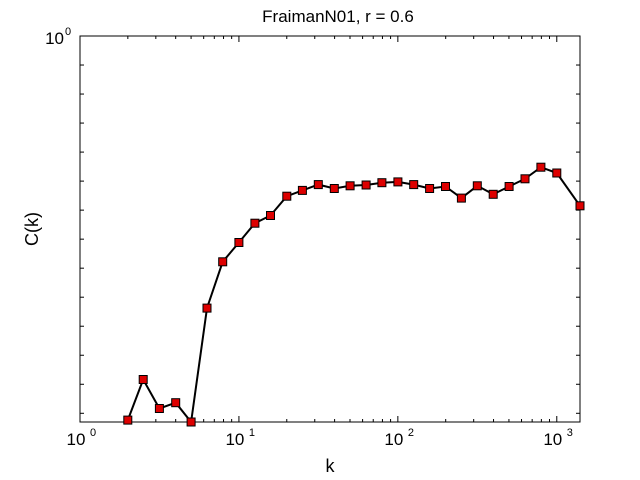 This screenshot has width=640, height=480. Describe the element at coordinates (68, 32) in the screenshot. I see `y-tick-label-exponent: 0` at that location.